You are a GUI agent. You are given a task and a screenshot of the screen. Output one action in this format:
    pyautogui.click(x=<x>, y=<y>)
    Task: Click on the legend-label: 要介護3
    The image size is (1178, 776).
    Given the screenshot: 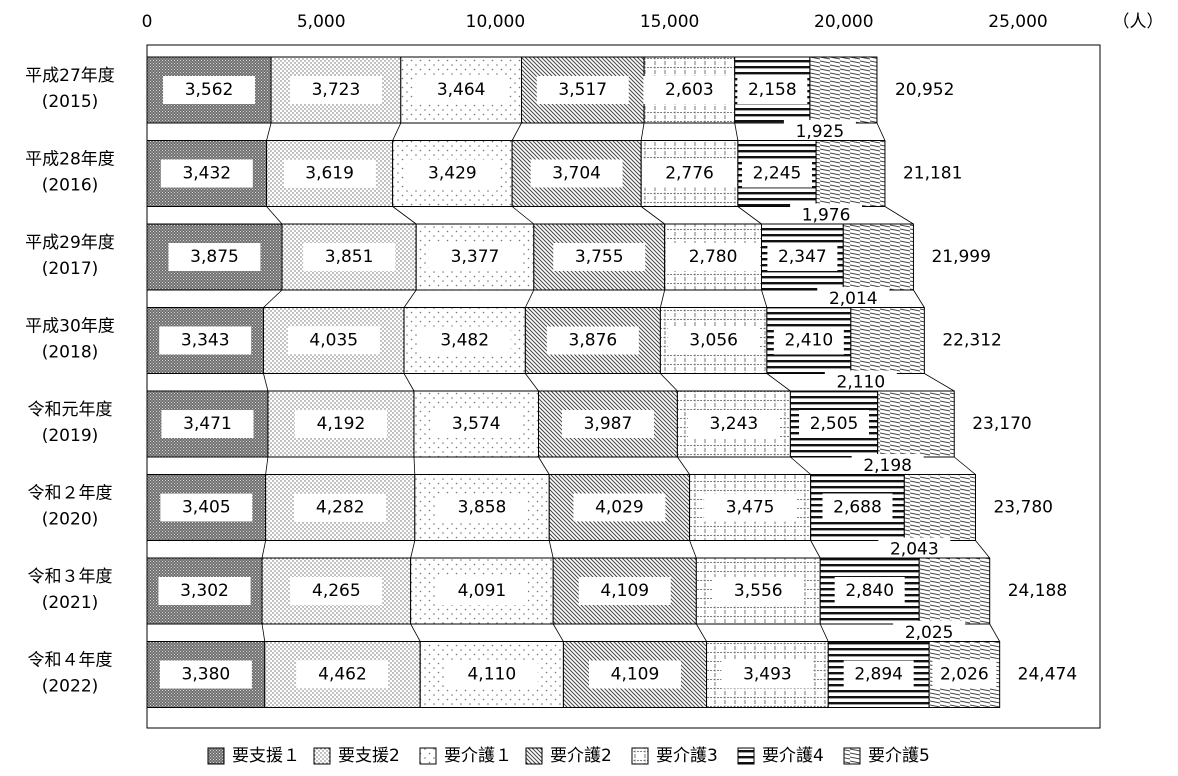 What is the action you would take?
    pyautogui.click(x=687, y=756)
    